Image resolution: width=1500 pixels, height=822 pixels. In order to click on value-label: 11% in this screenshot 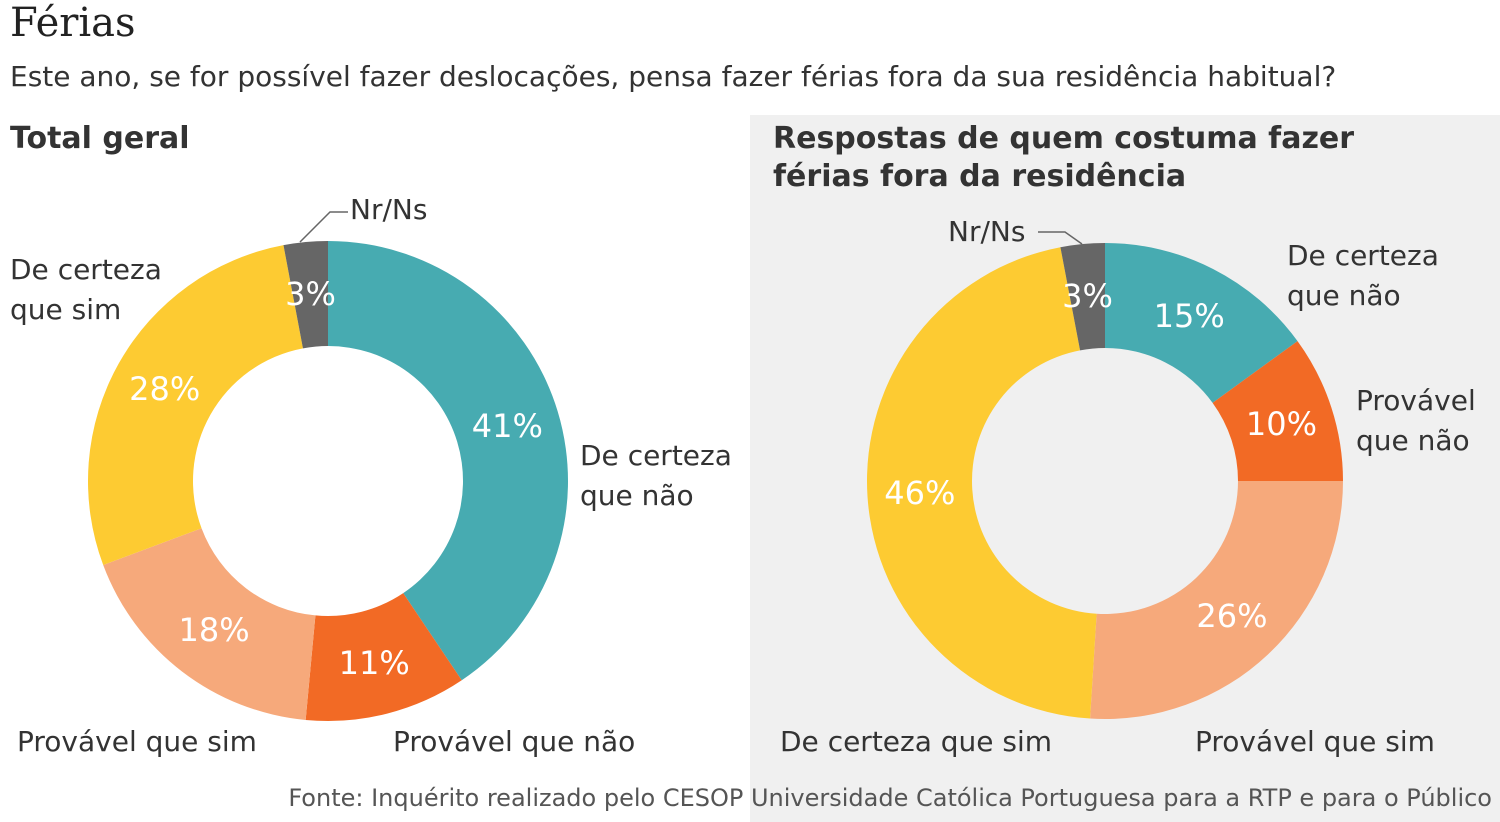, I will do `click(374, 662)`.